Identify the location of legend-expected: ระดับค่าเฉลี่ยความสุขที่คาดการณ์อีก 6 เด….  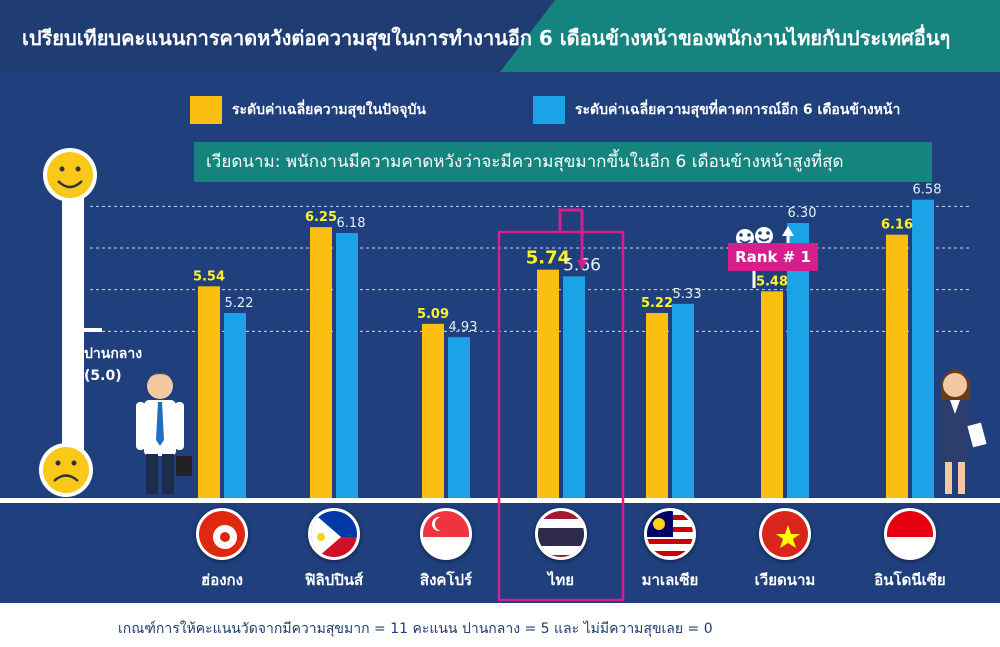
(716, 110).